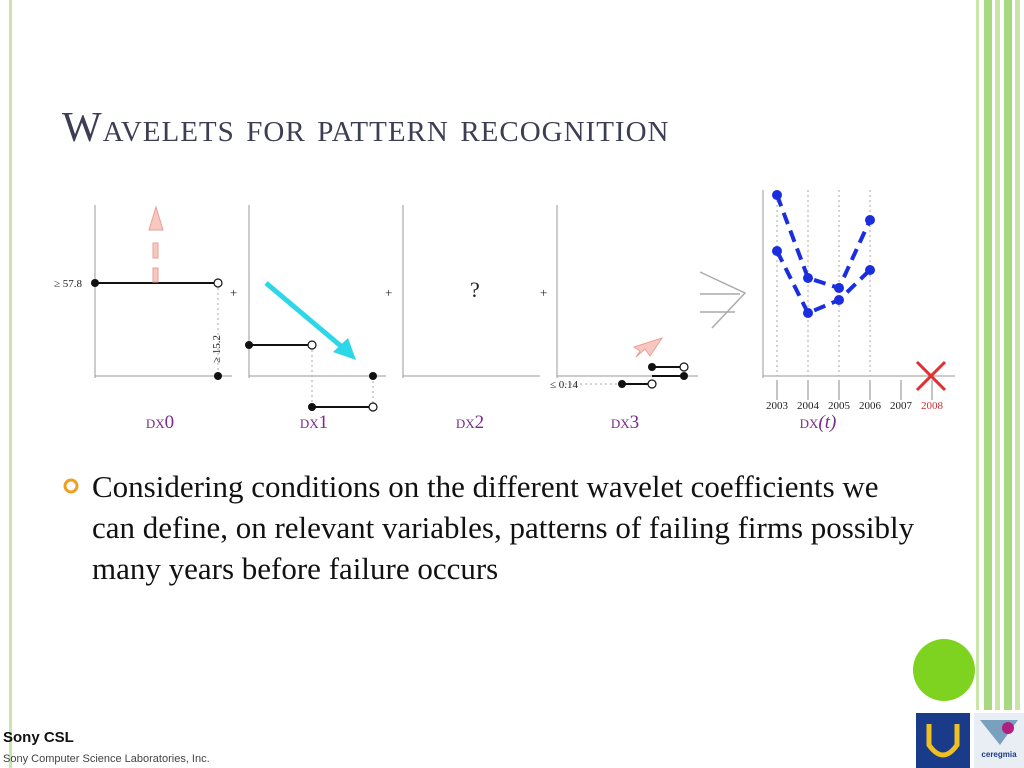 This screenshot has height=768, width=1024. Describe the element at coordinates (723, 300) in the screenshot. I see `implies-arrow` at that location.